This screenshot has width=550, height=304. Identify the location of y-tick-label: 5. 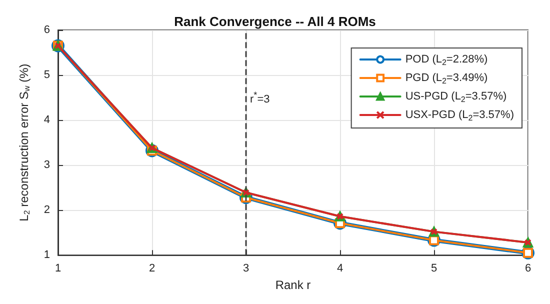
(47, 75).